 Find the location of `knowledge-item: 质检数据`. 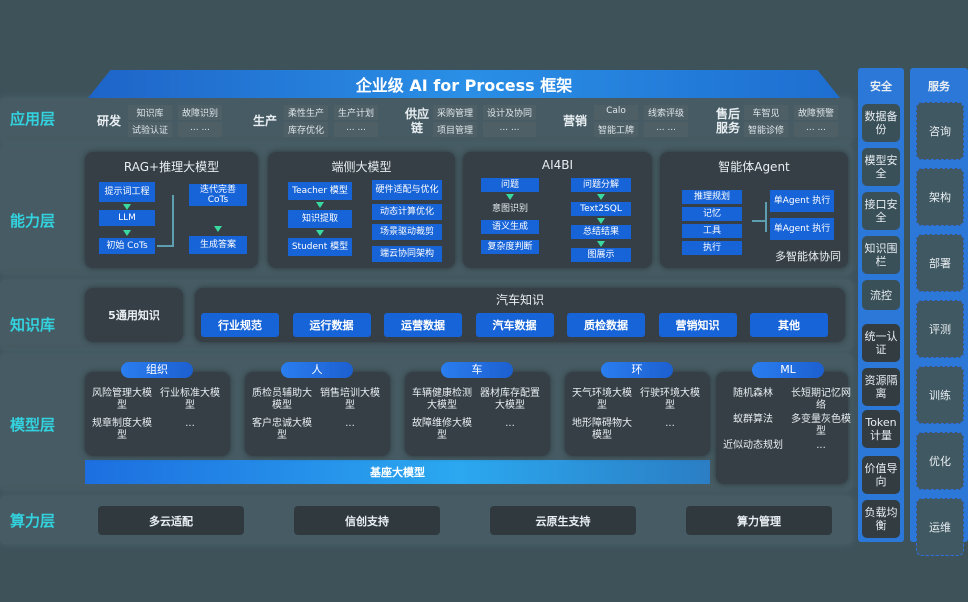

knowledge-item: 质检数据 is located at coordinates (606, 325).